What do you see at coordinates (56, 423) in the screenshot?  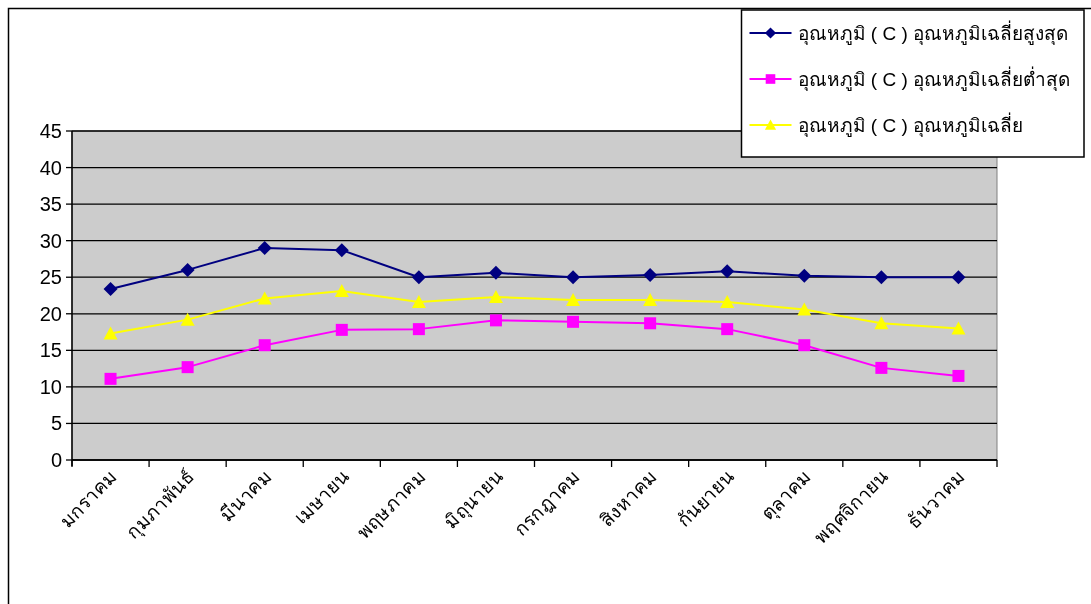 I see `y-tick-label: 5` at bounding box center [56, 423].